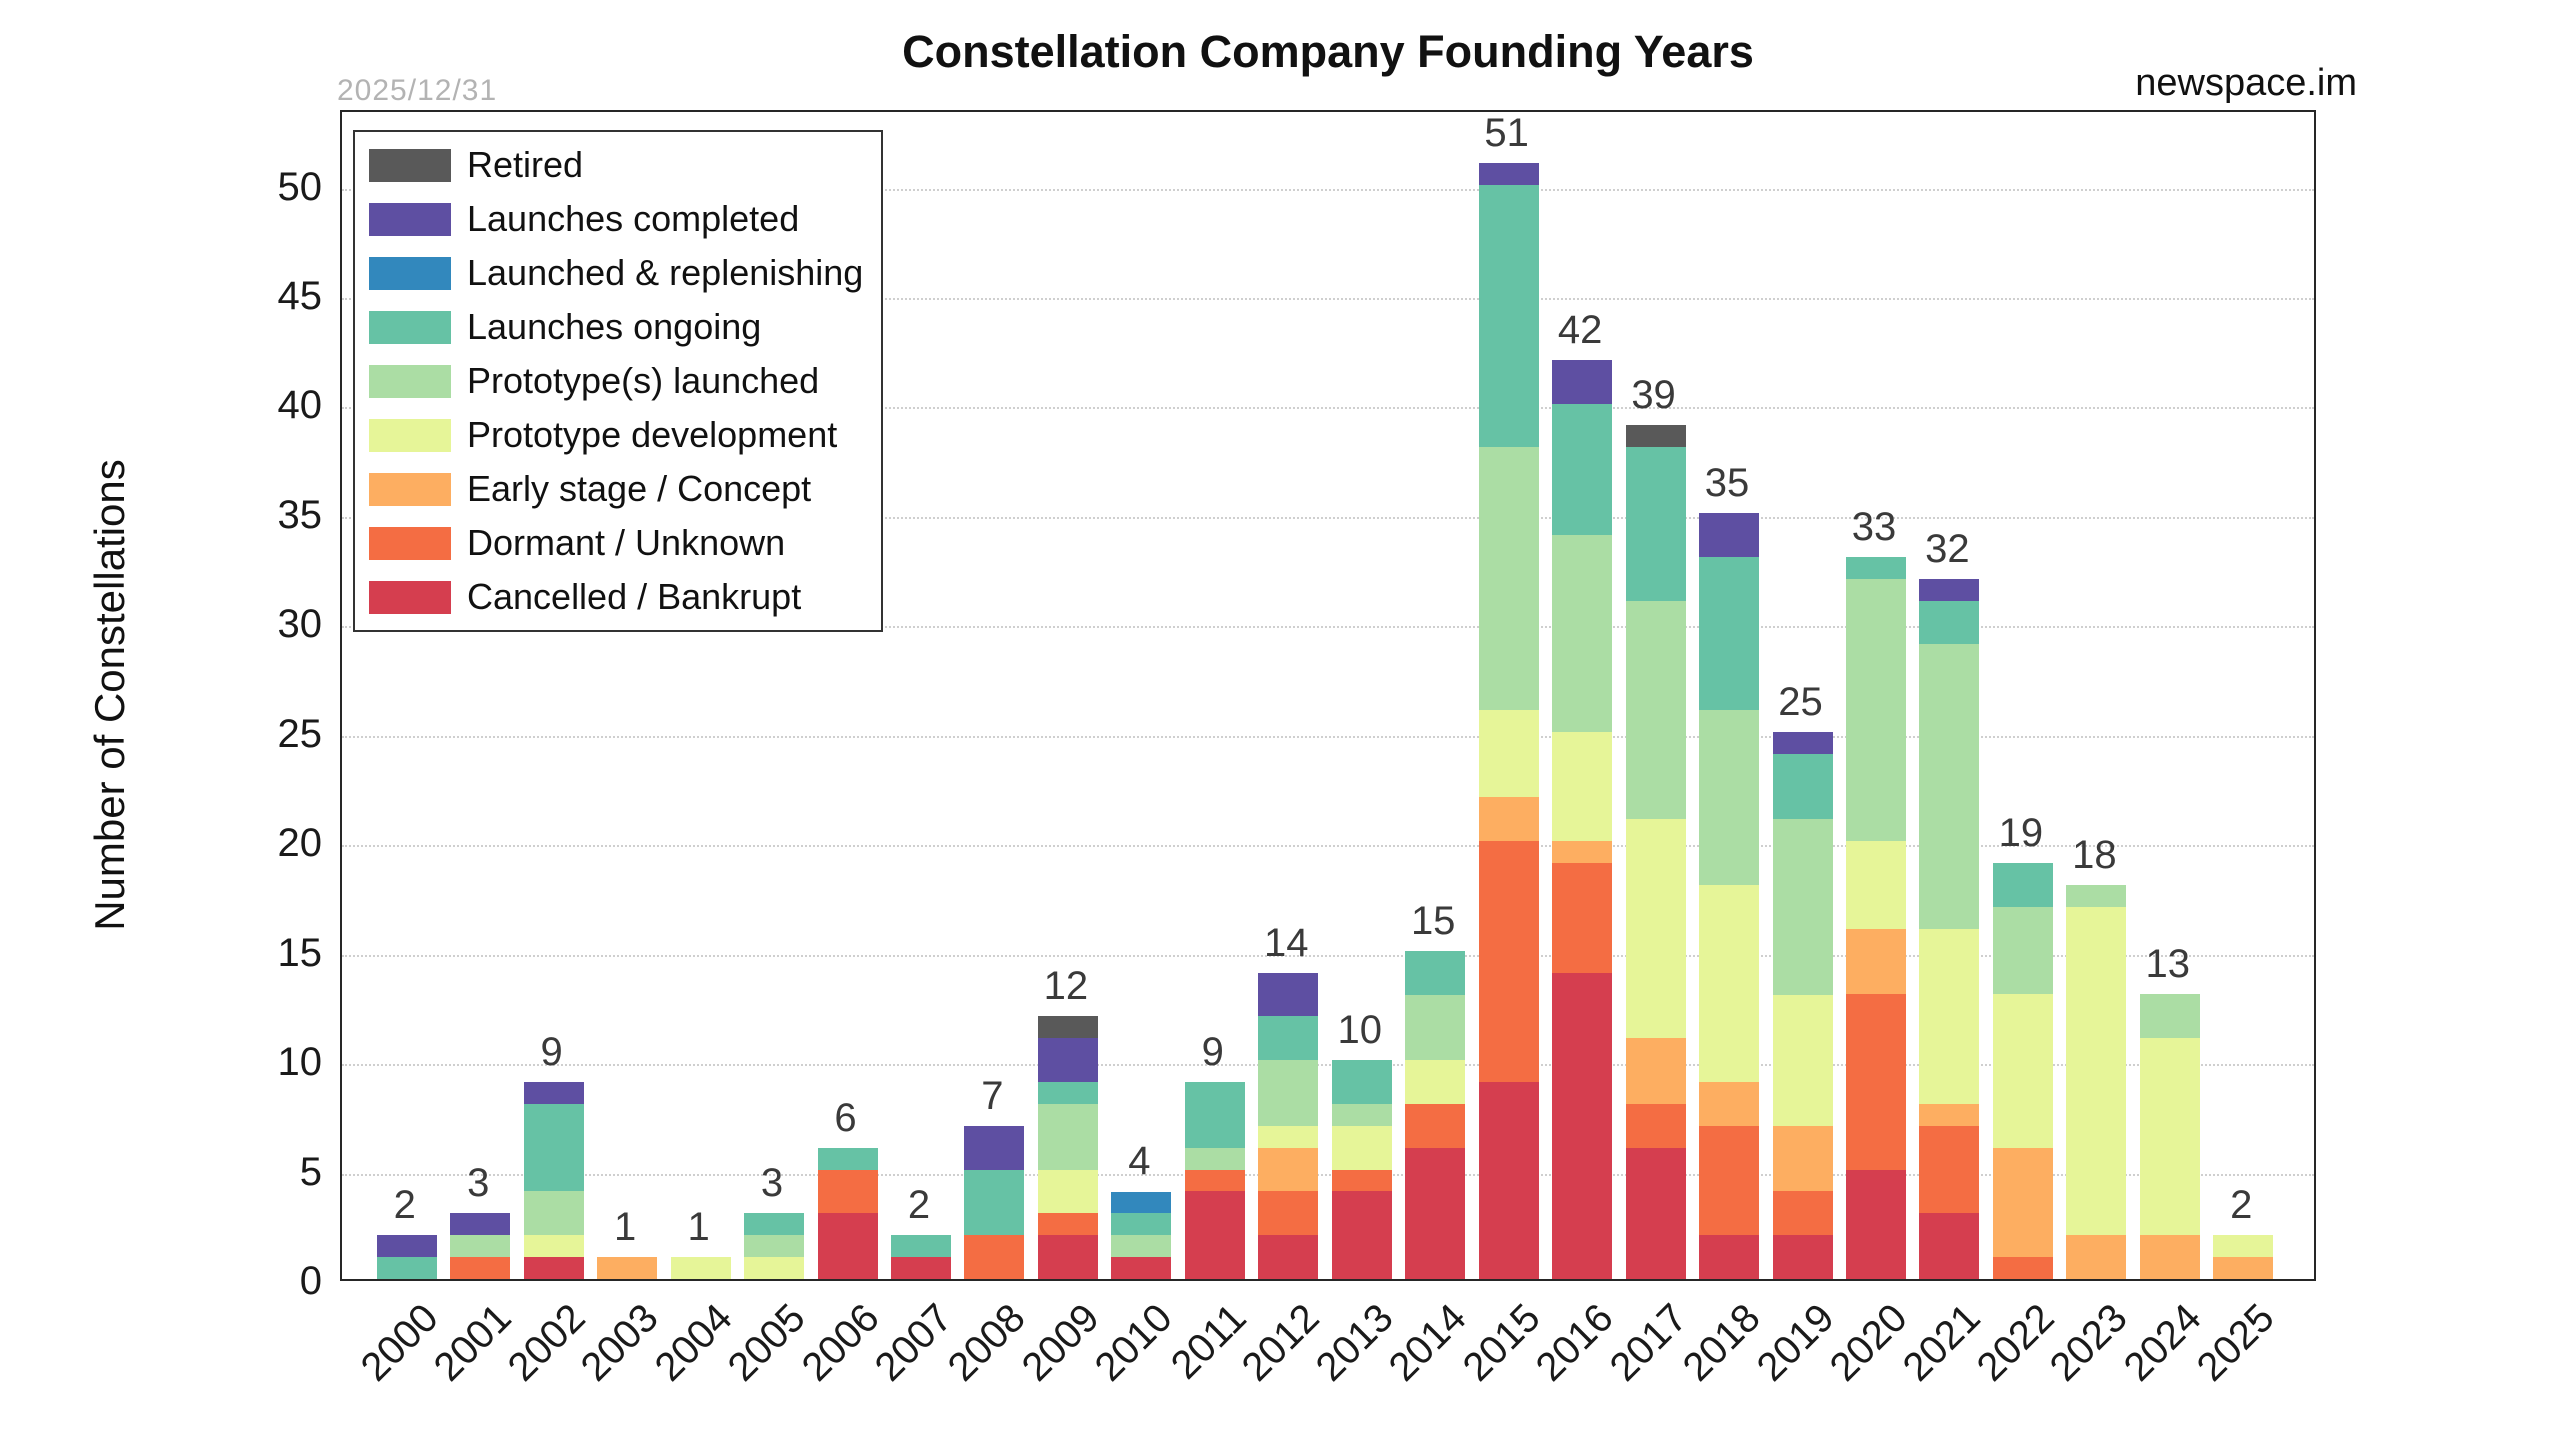 This screenshot has height=1440, width=2560. What do you see at coordinates (1361, 1235) in the screenshot?
I see `bar-segment-2013-cancelled-bankrupt` at bounding box center [1361, 1235].